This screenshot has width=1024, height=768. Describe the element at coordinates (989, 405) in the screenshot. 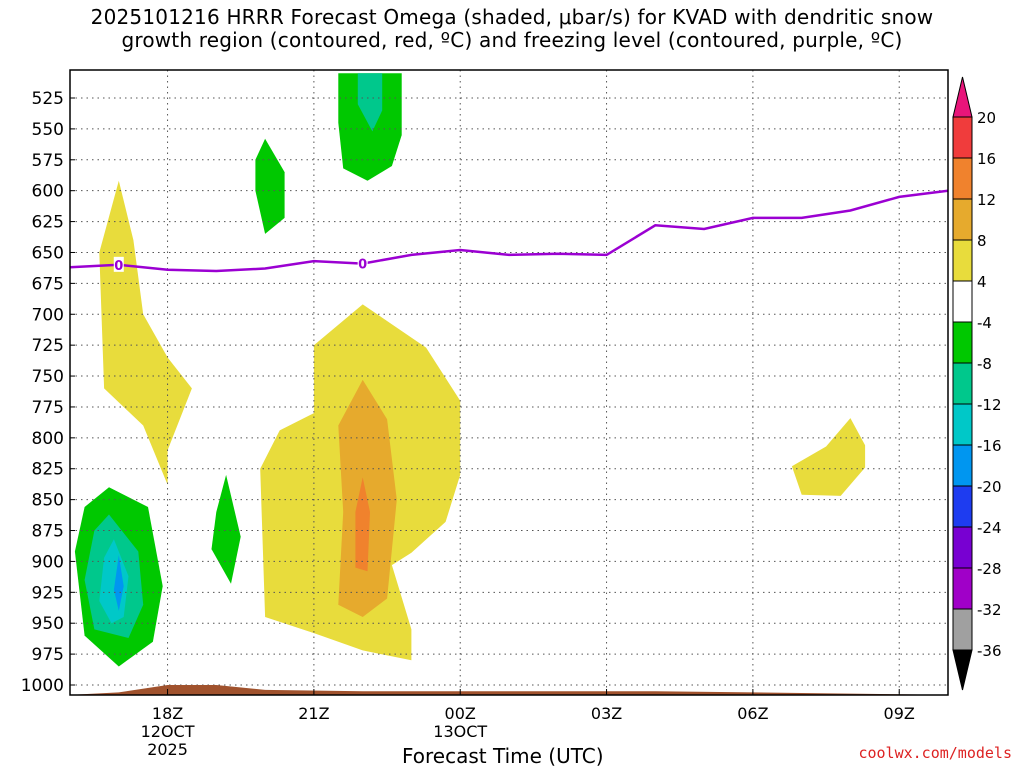

I see `colorbar-label-7: -12` at that location.